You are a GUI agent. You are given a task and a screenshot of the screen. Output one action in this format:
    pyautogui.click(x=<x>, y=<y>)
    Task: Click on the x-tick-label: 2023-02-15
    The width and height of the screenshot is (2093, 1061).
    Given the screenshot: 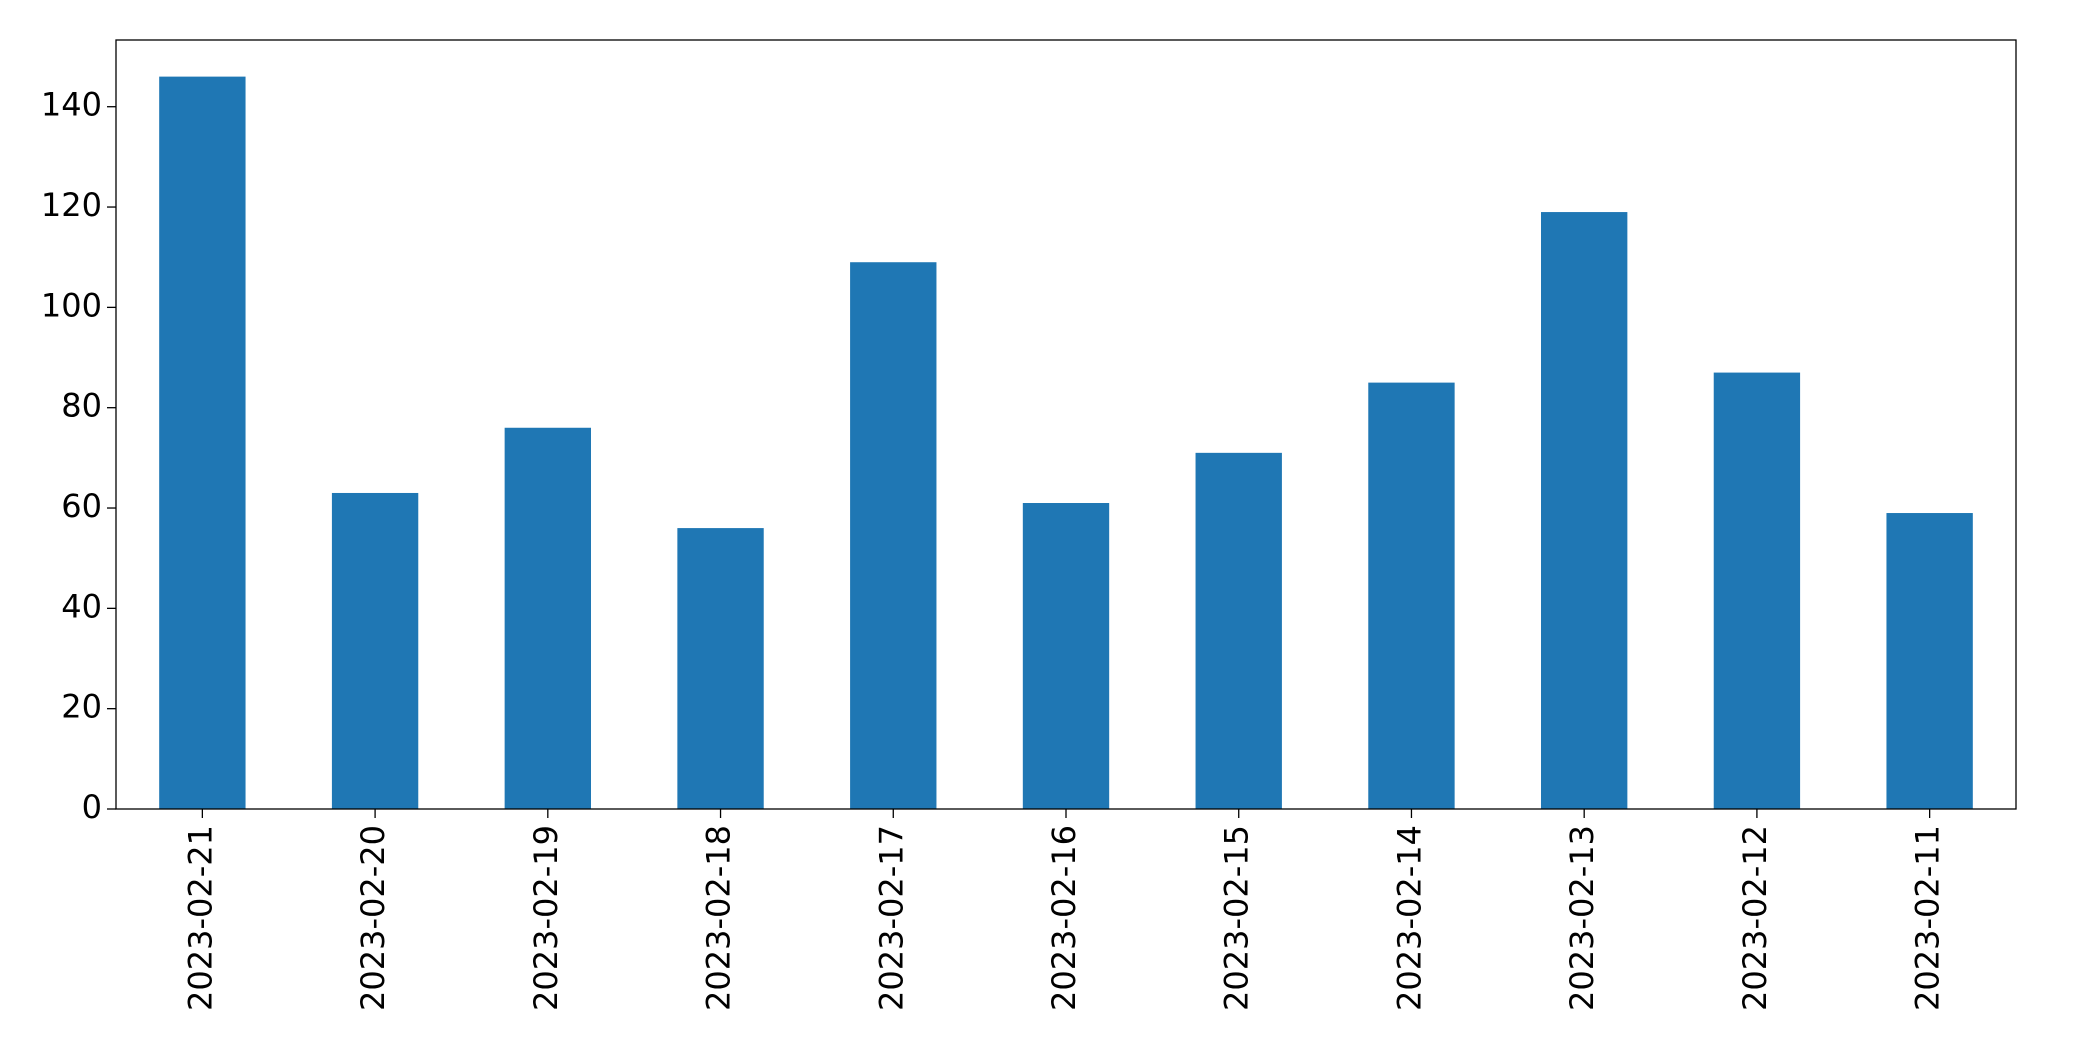 What is the action you would take?
    pyautogui.click(x=1237, y=918)
    